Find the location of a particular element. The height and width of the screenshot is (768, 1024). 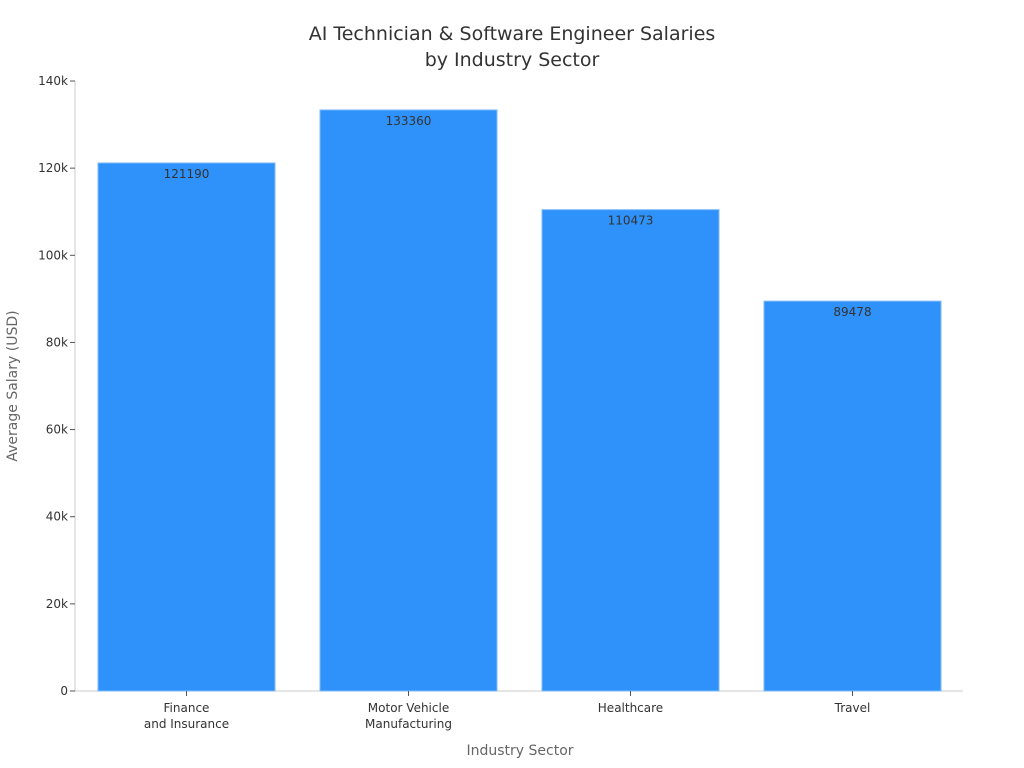

x-tick-label: Travel is located at coordinates (852, 708).